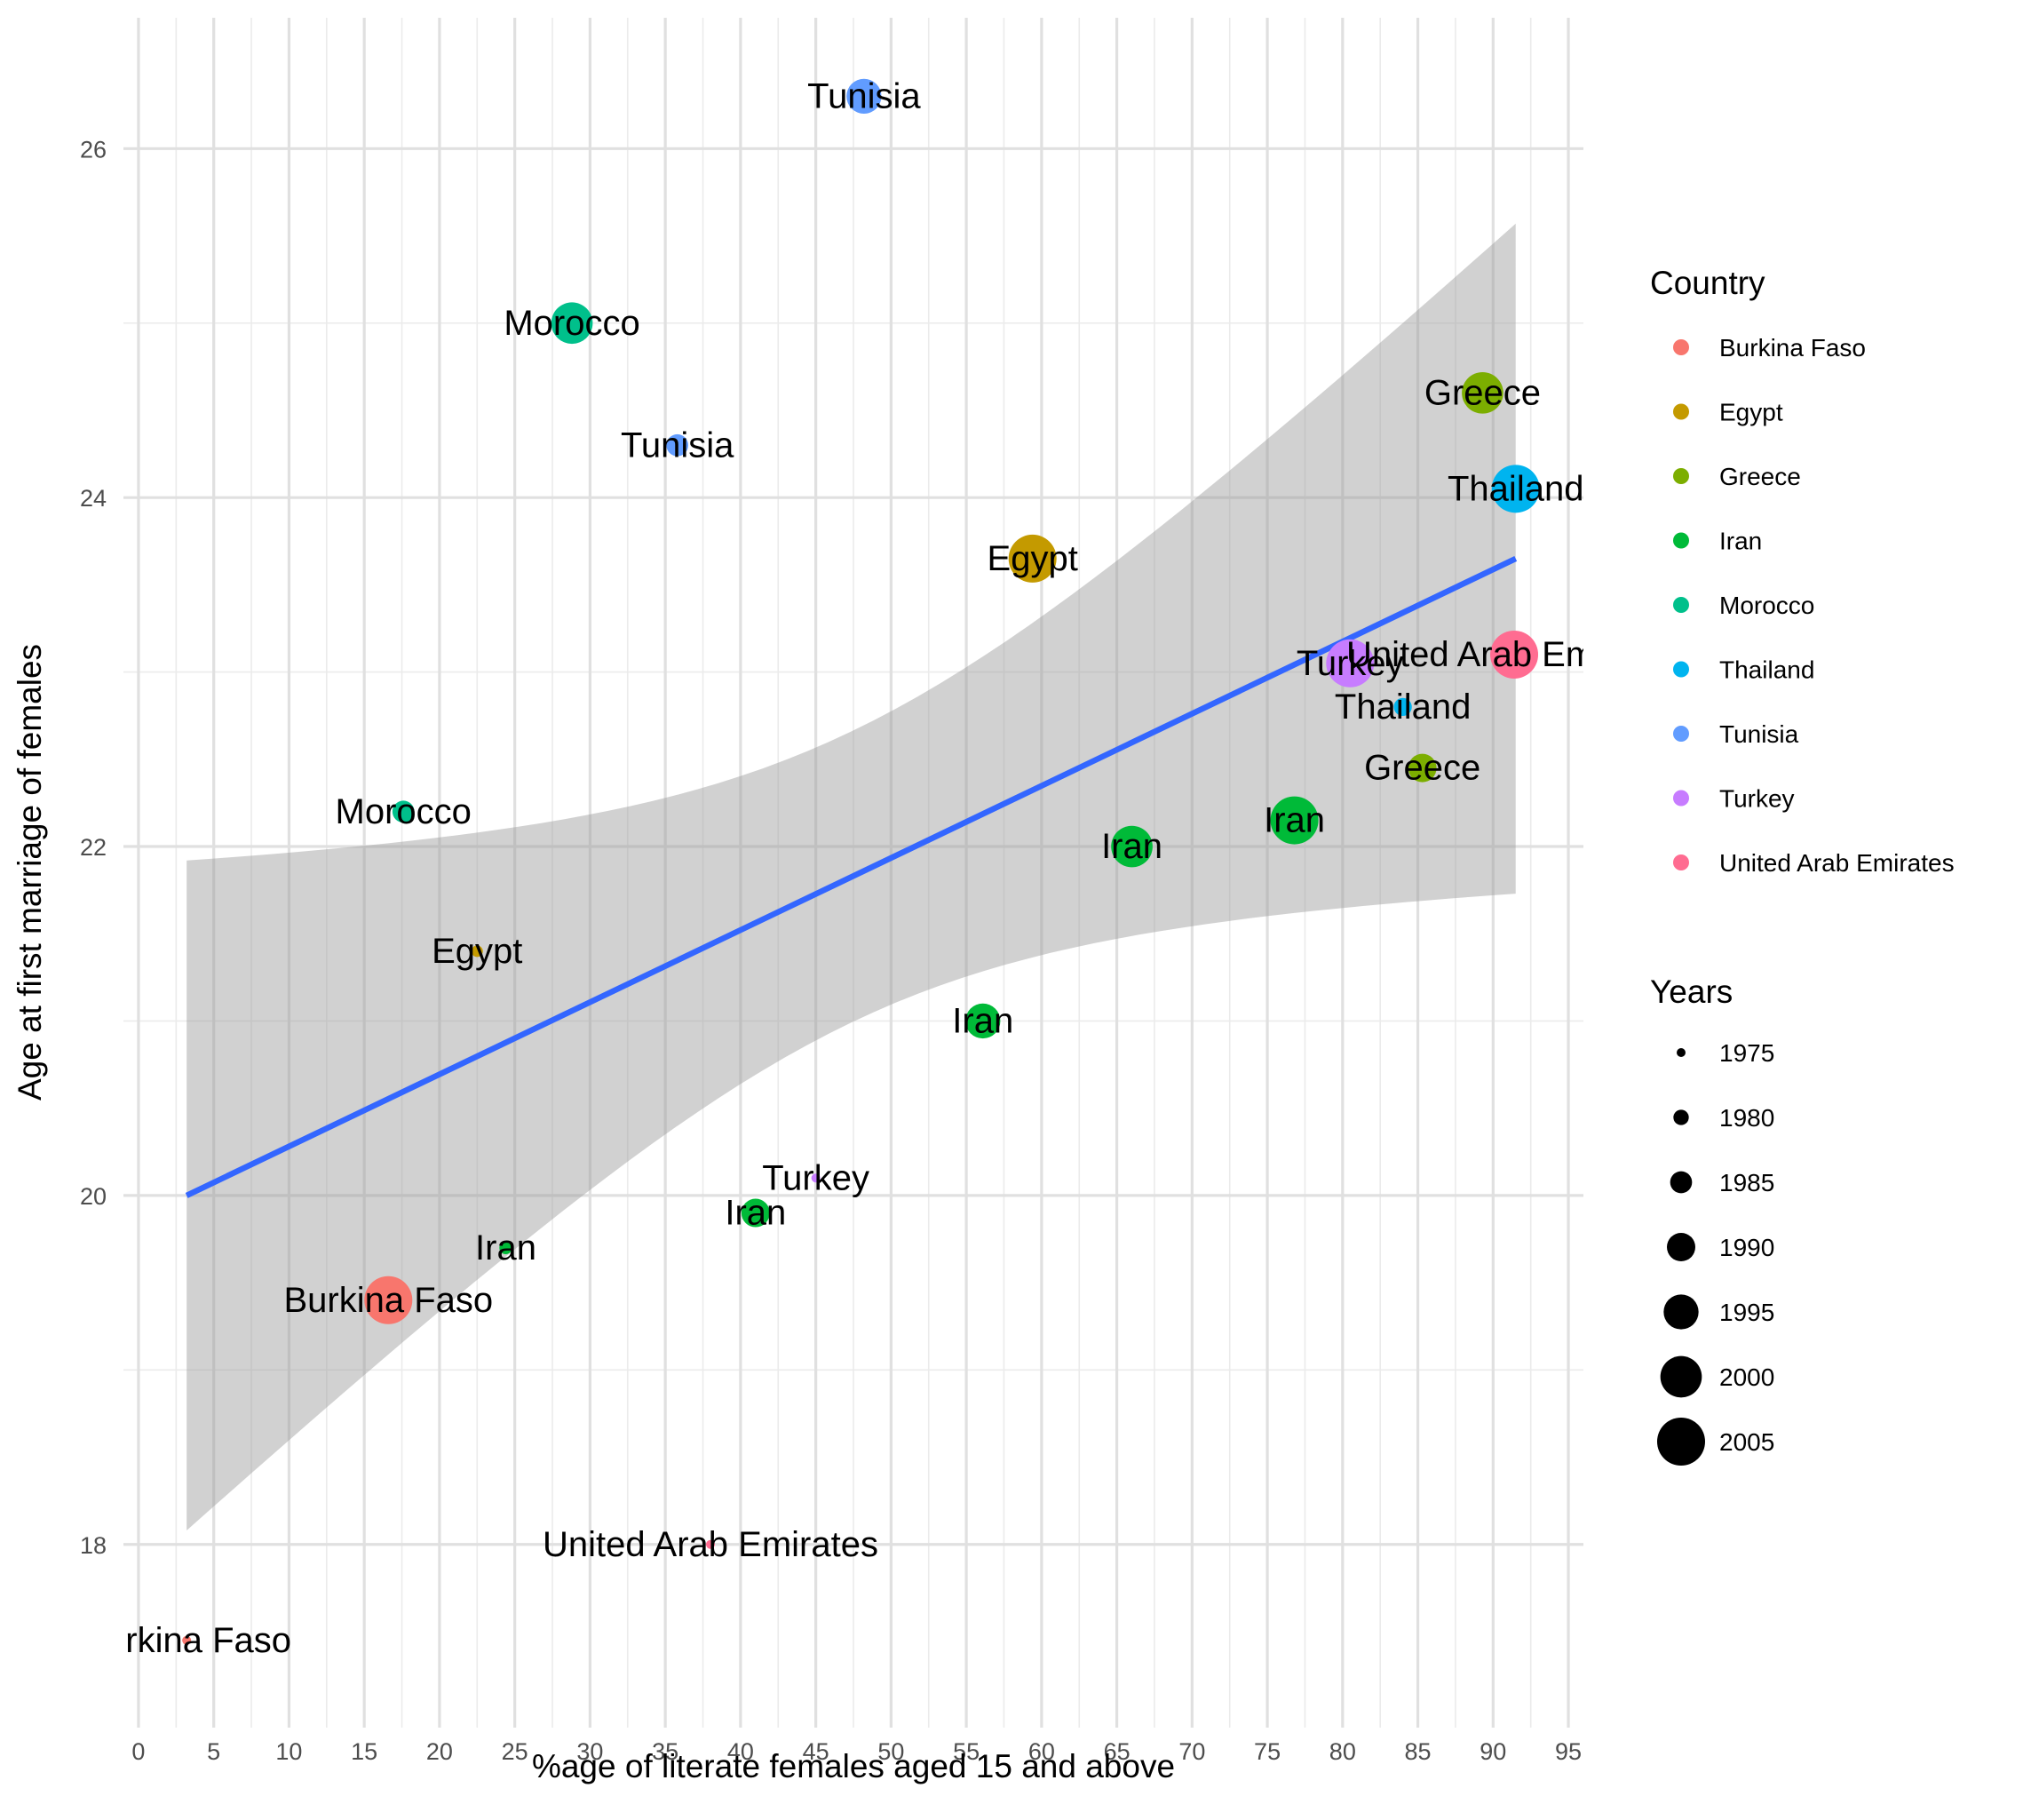  Describe the element at coordinates (1760, 476) in the screenshot. I see `legend-country-label: Greece` at that location.